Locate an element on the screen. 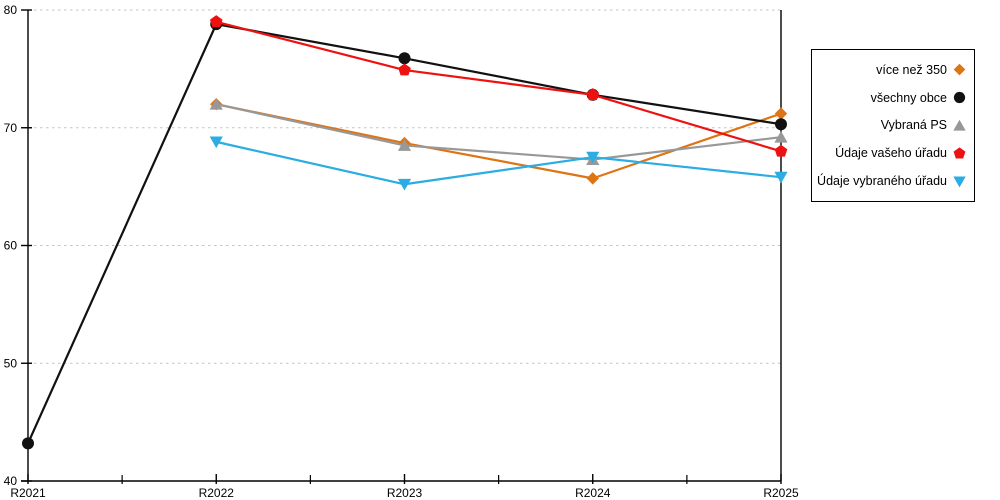 This screenshot has height=500, width=1000. legend-marker-triangle-up is located at coordinates (959, 125).